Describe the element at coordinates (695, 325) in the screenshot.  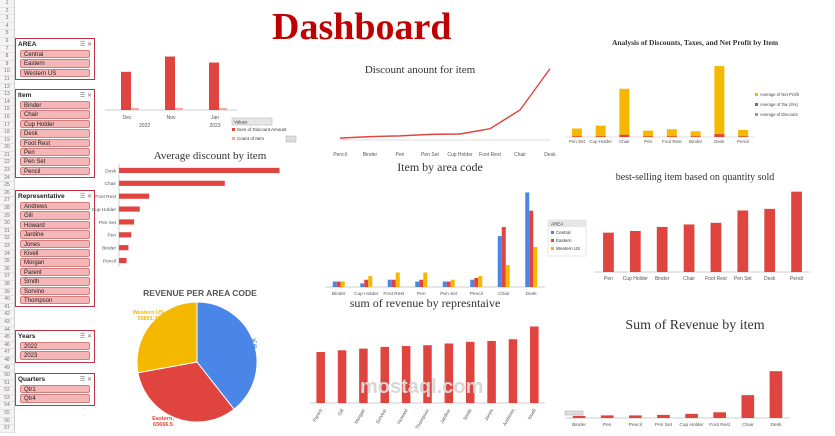
I see `chart-title-revenue-item: Sum of Revenue by item` at that location.